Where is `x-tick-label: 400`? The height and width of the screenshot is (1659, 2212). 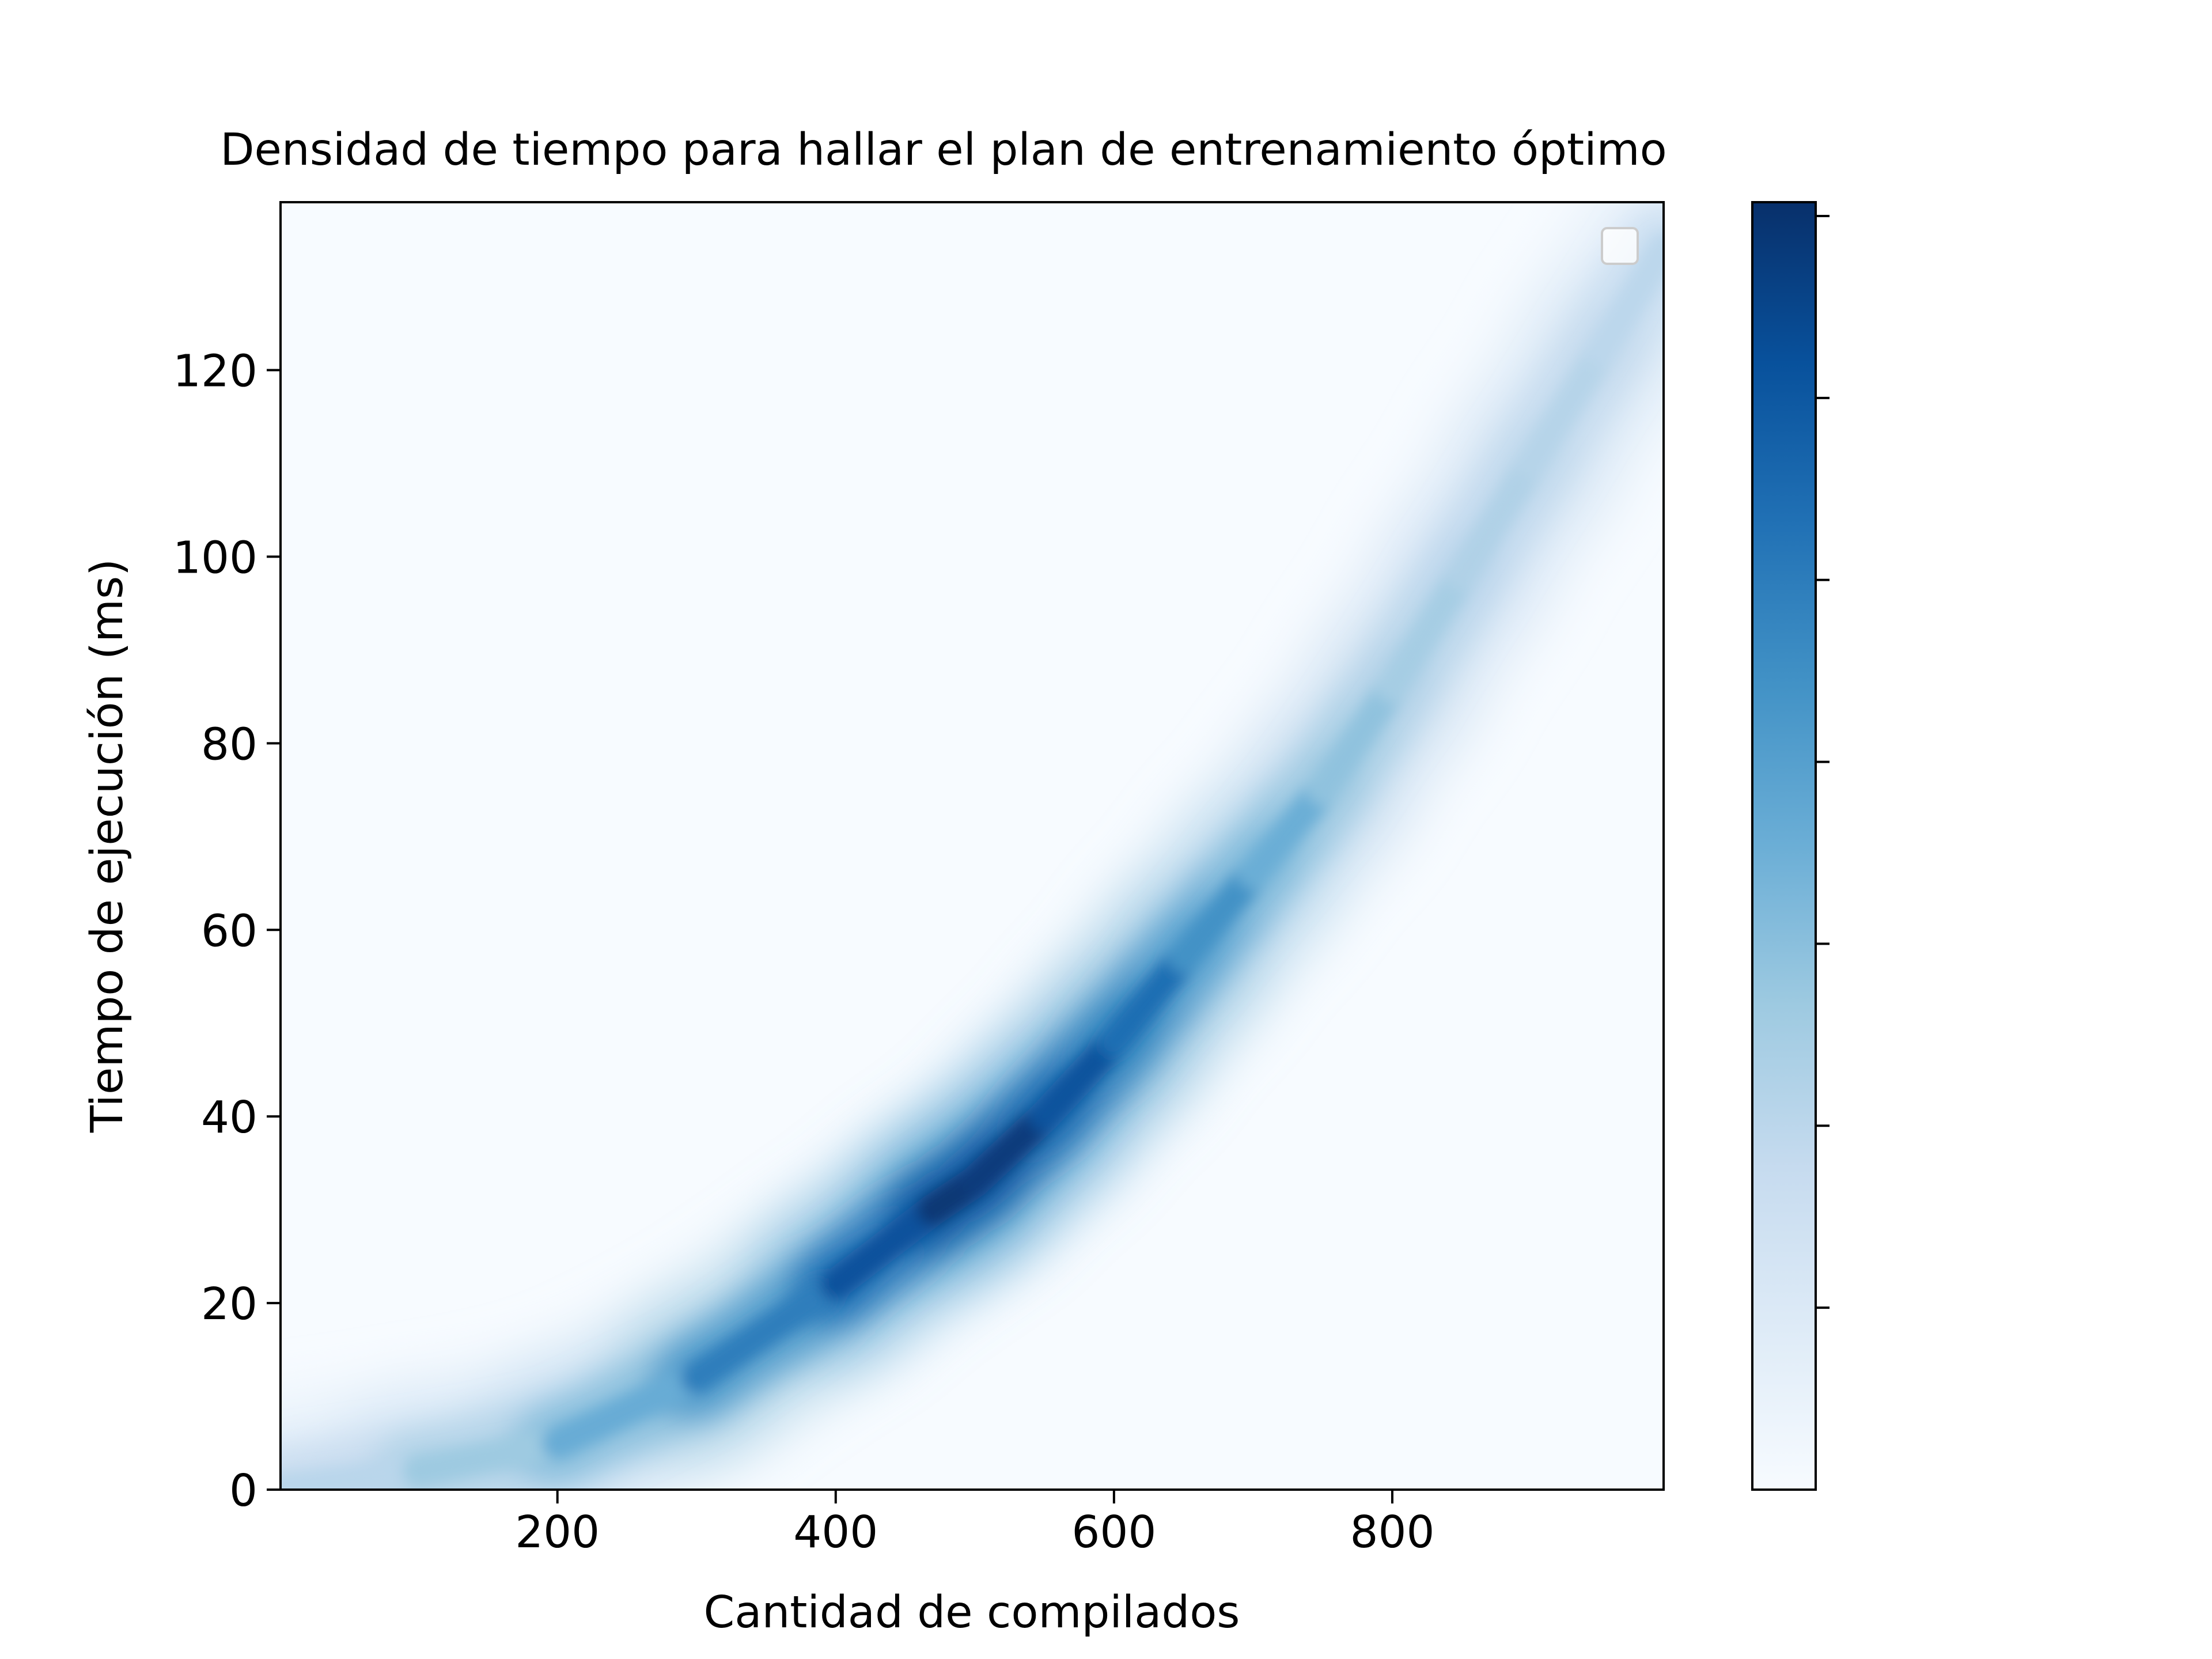 x-tick-label: 400 is located at coordinates (835, 1532).